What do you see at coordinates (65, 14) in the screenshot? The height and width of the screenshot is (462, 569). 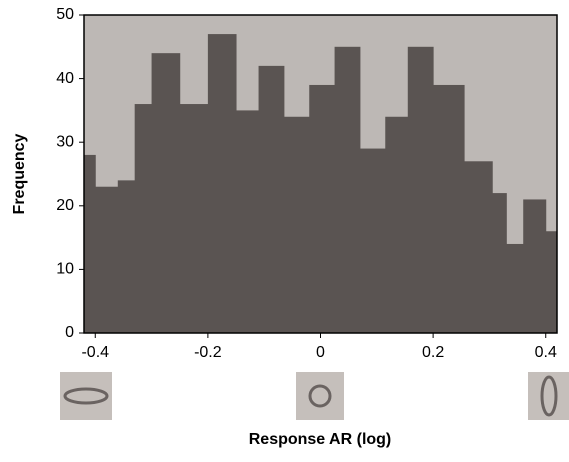 I see `y-tick-label: 50` at bounding box center [65, 14].